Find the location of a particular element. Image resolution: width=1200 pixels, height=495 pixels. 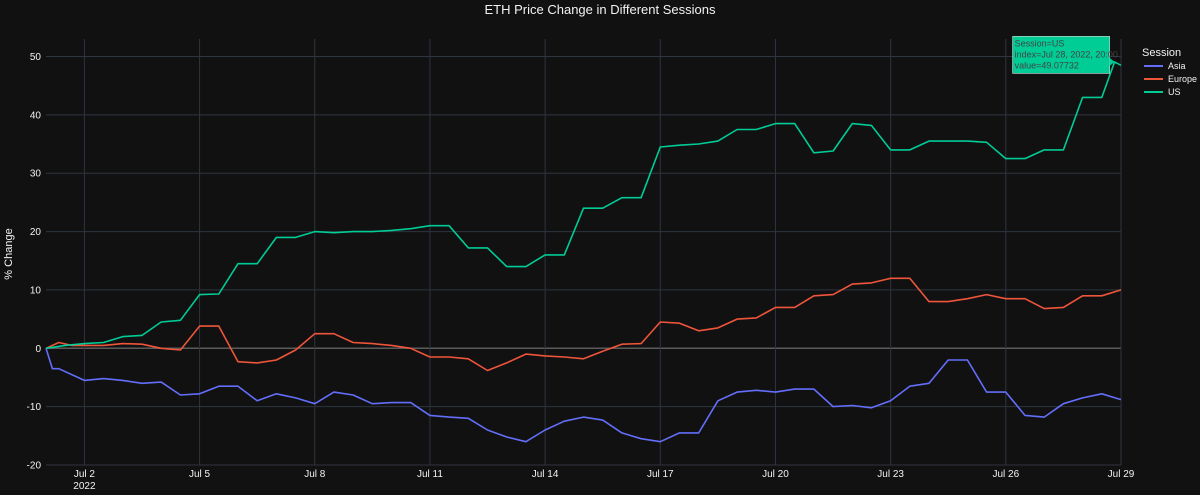

x-tick-label: Jul 17 is located at coordinates (660, 474).